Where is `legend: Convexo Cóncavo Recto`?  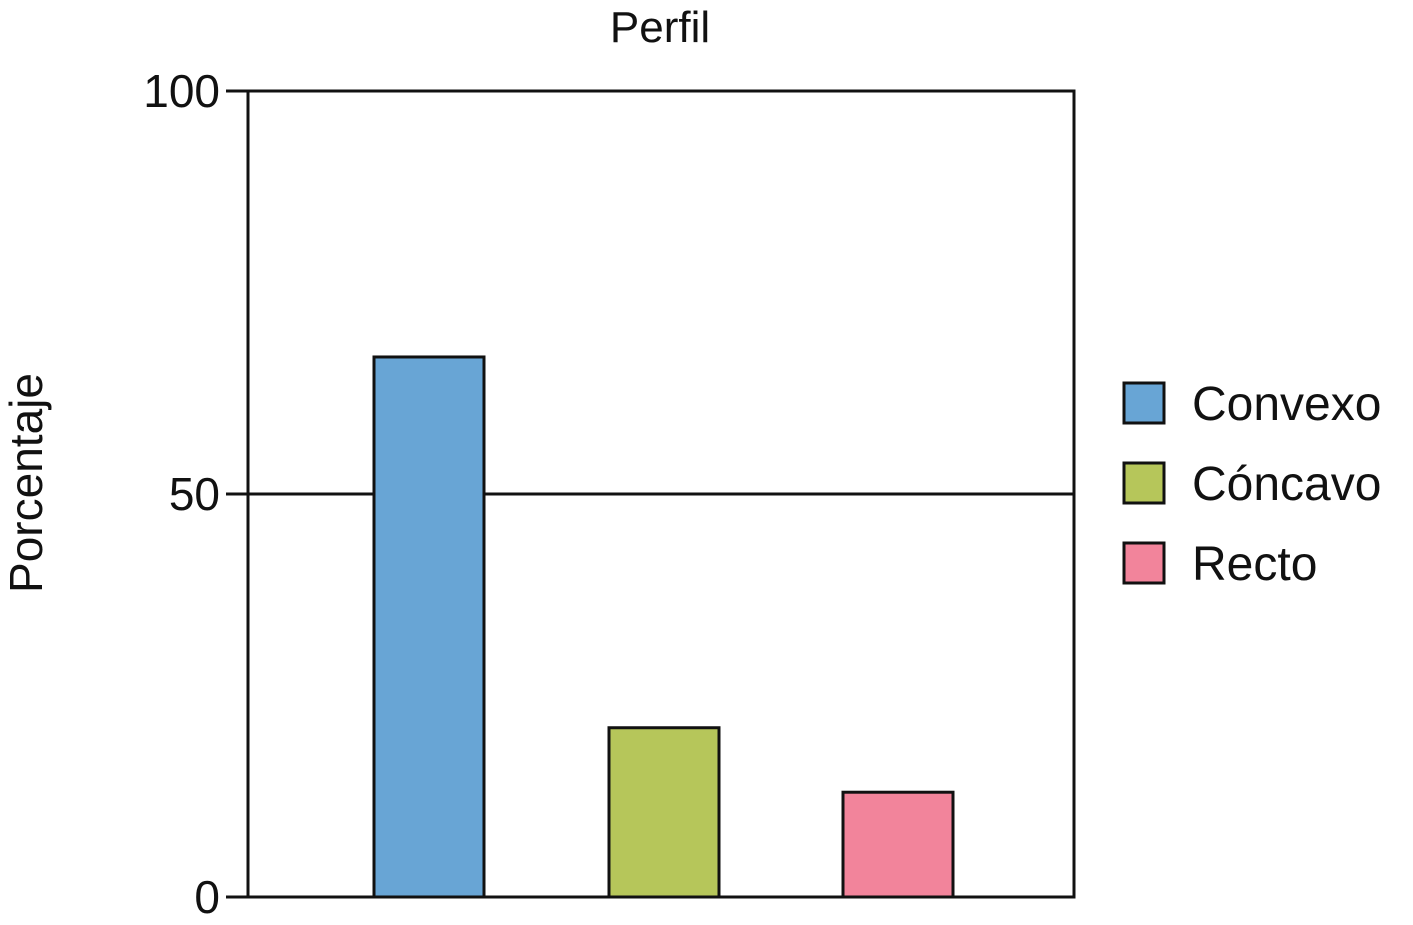
legend: Convexo Cóncavo Recto is located at coordinates (1251, 484).